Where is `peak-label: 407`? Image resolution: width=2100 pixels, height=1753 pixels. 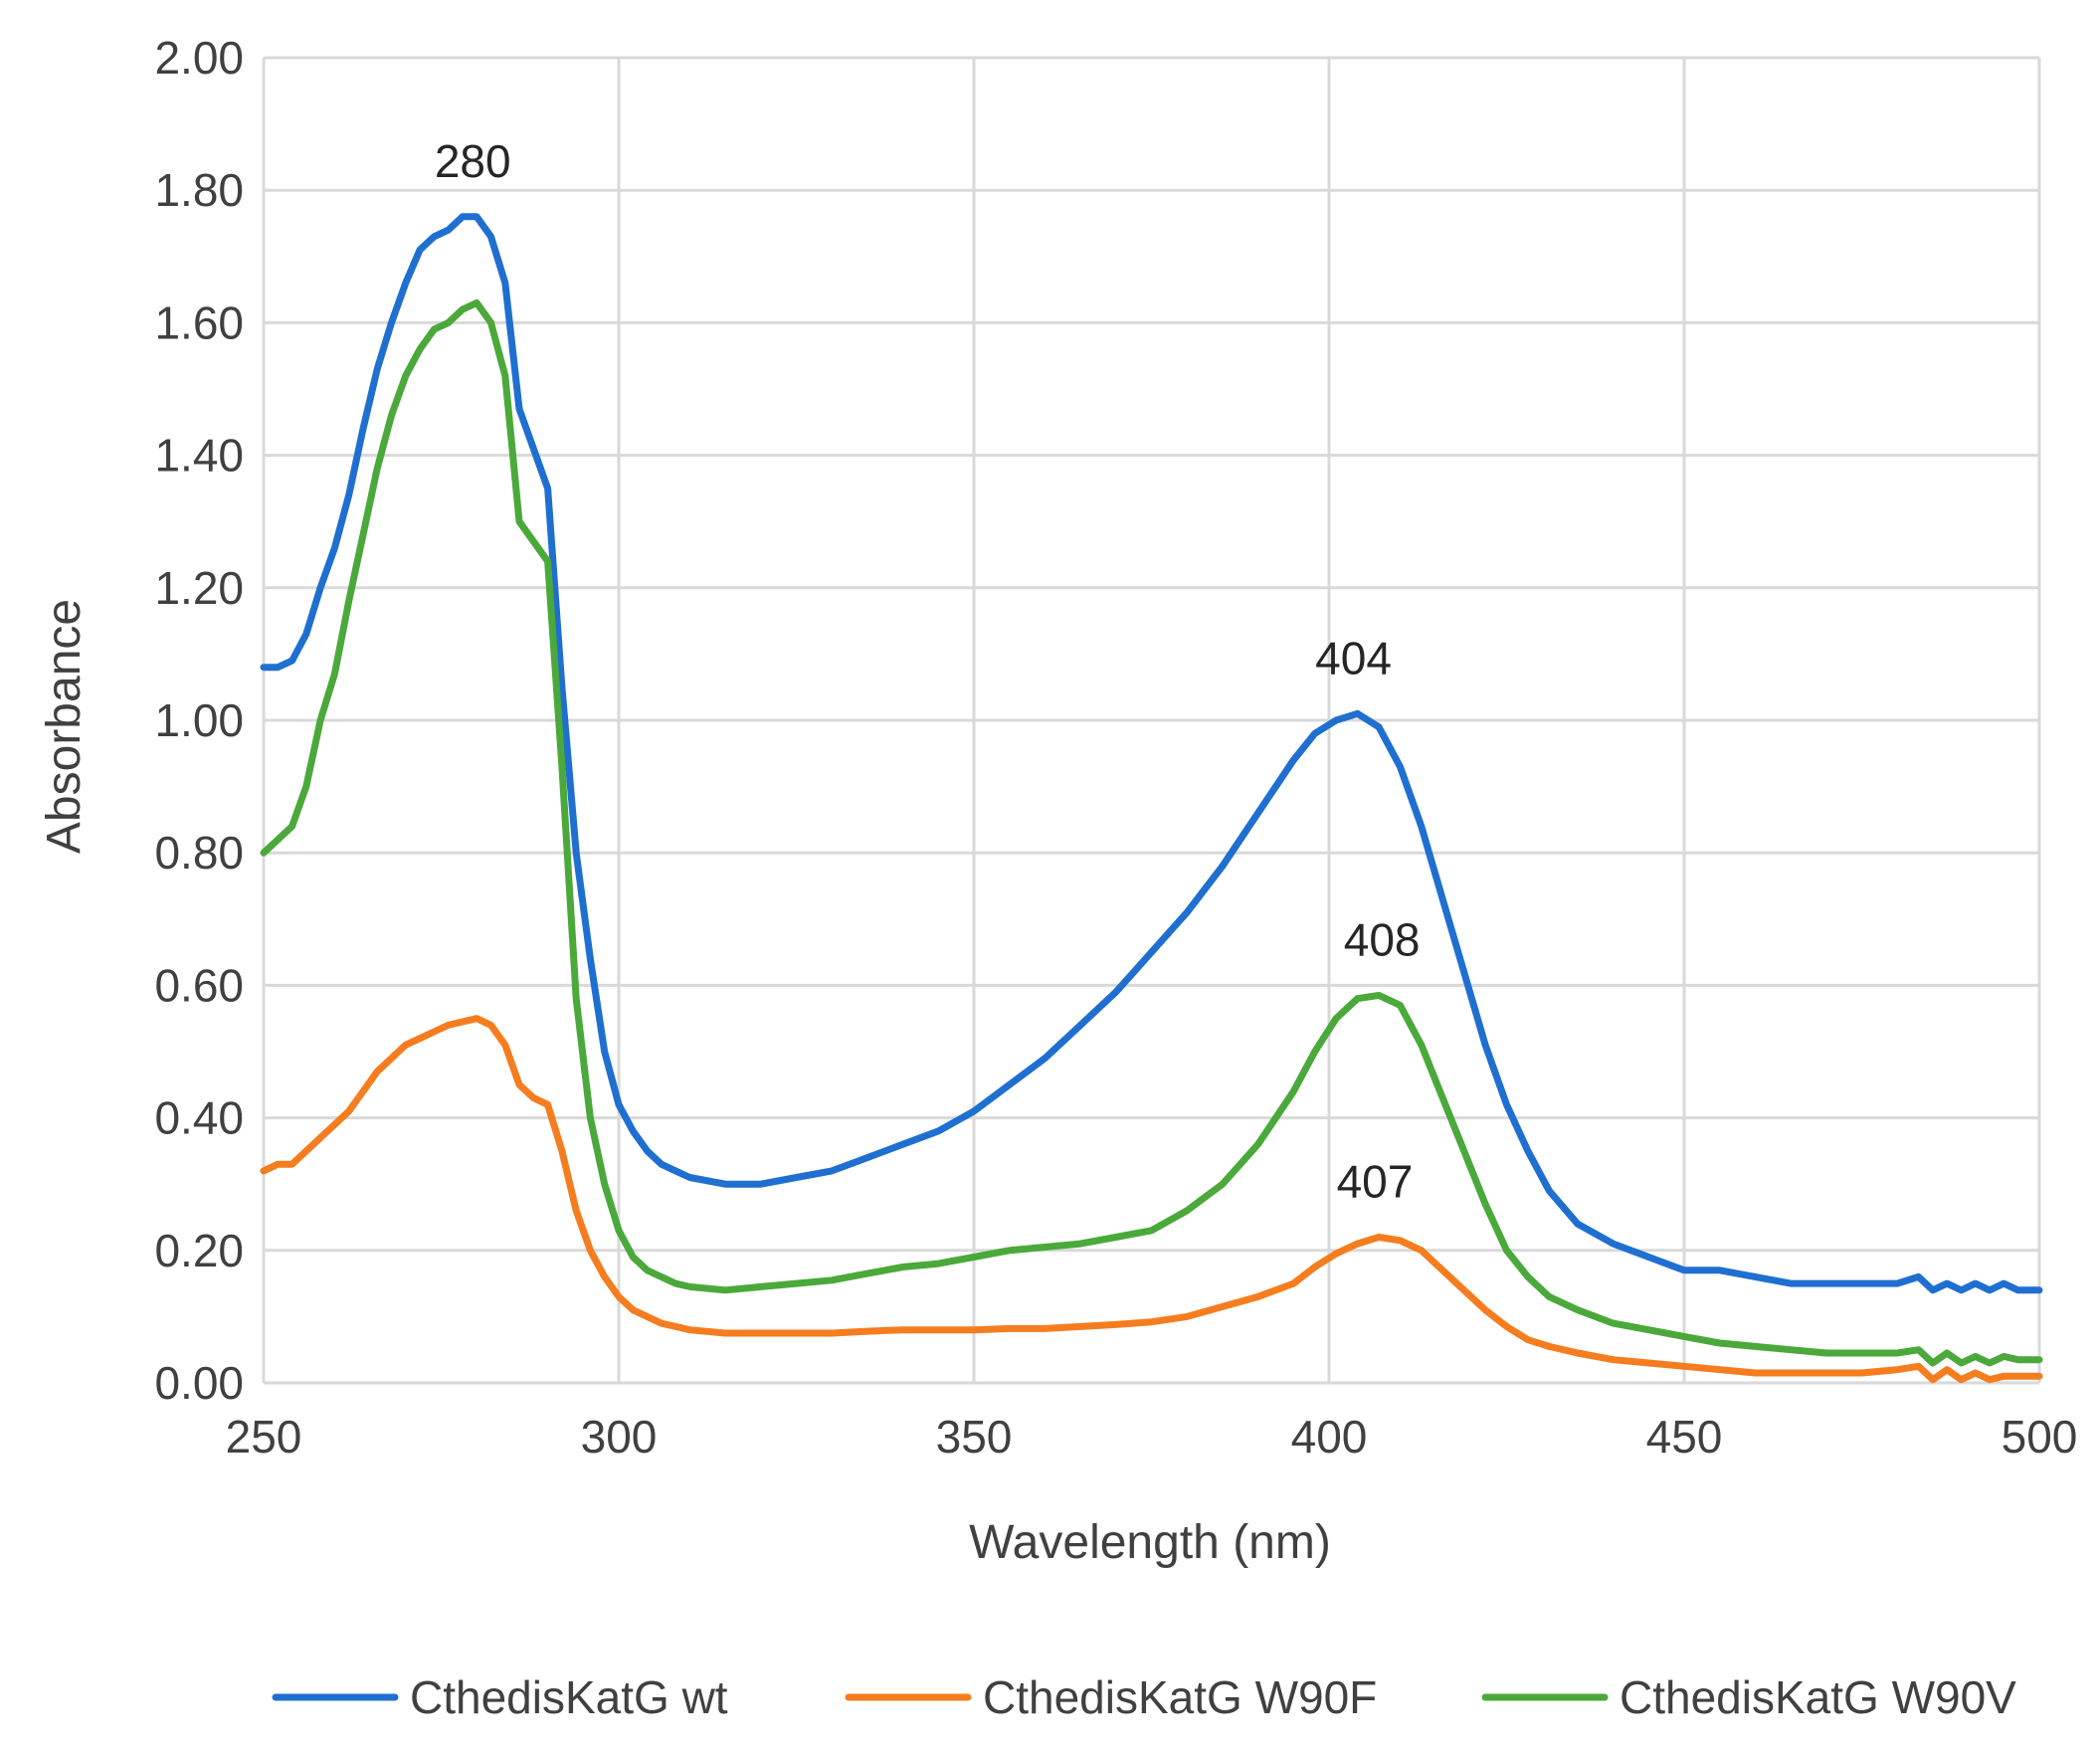 peak-label: 407 is located at coordinates (1375, 1181).